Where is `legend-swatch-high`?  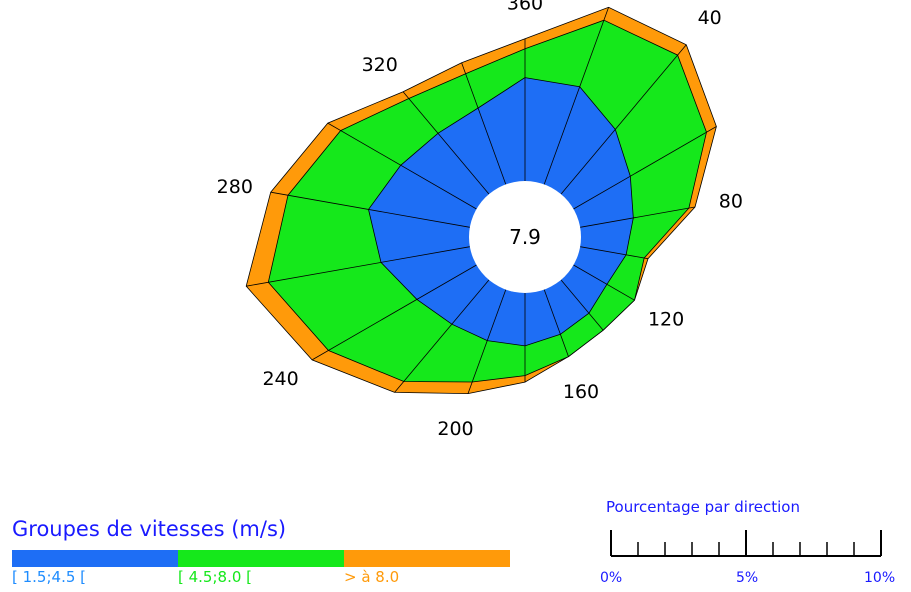 legend-swatch-high is located at coordinates (427, 558).